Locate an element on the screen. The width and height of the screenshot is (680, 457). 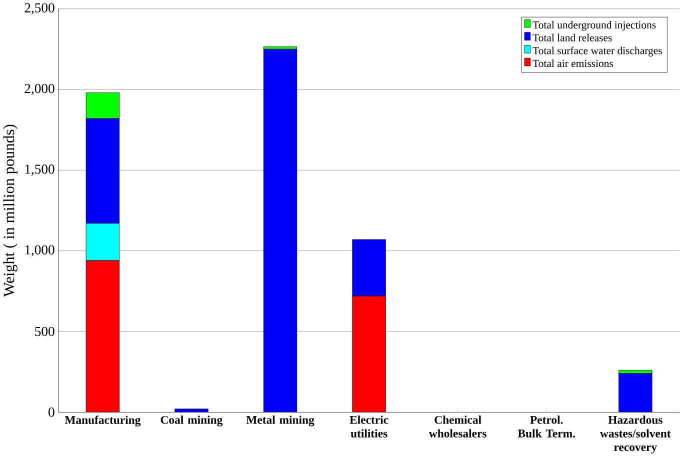
x-tick-label: Manufacturing is located at coordinates (102, 421).